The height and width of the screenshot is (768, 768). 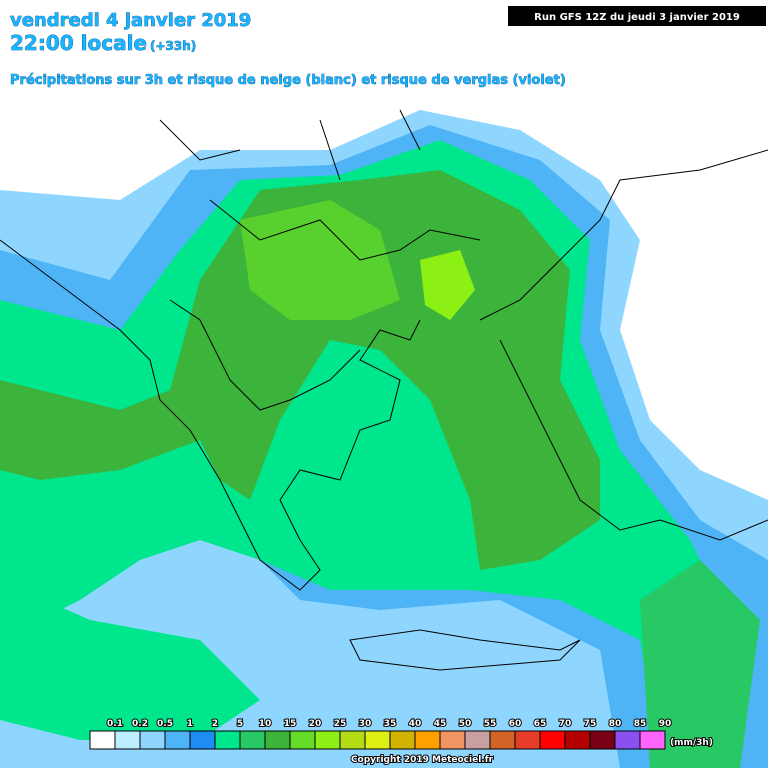 I want to click on legend-label: 50, so click(x=465, y=724).